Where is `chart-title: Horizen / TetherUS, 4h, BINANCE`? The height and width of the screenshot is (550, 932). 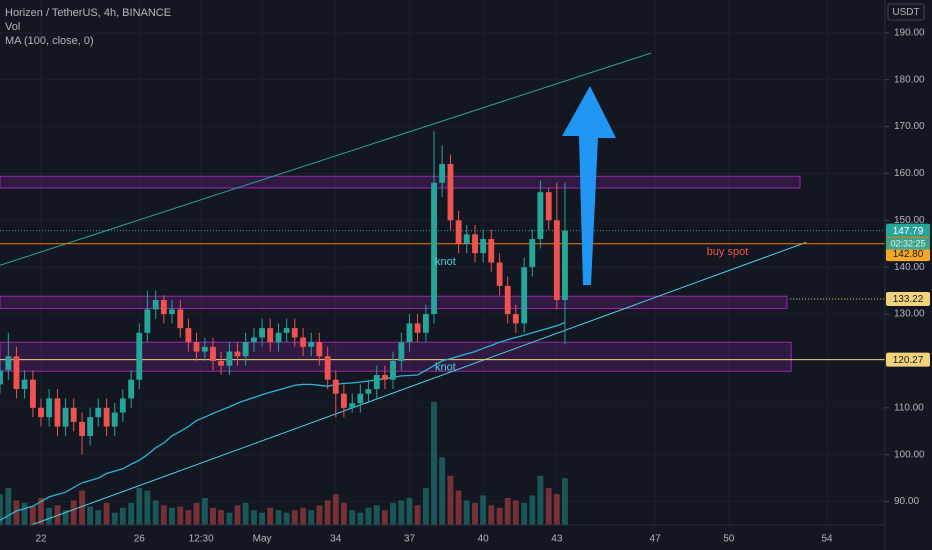
chart-title: Horizen / TetherUS, 4h, BINANCE is located at coordinates (88, 13).